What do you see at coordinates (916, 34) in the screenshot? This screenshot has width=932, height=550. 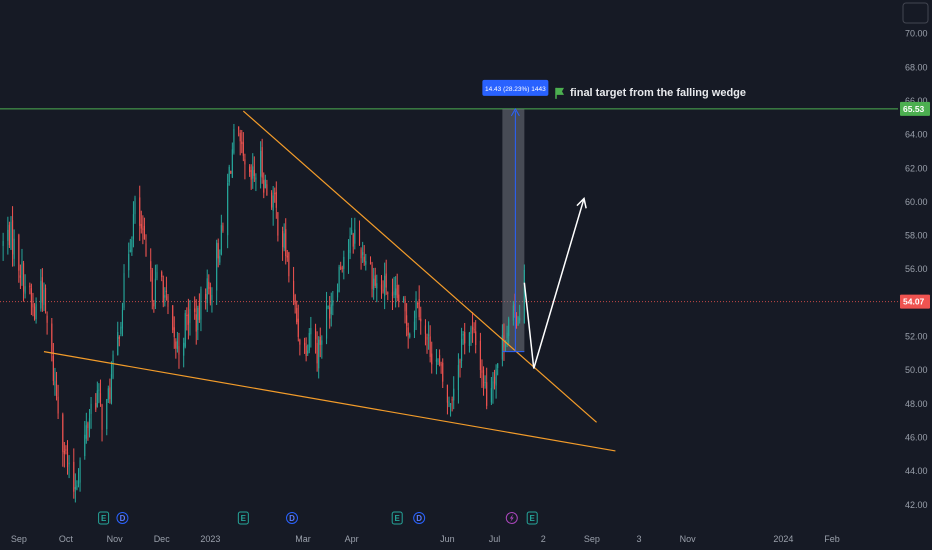 I see `y-tick-label: 70.00` at bounding box center [916, 34].